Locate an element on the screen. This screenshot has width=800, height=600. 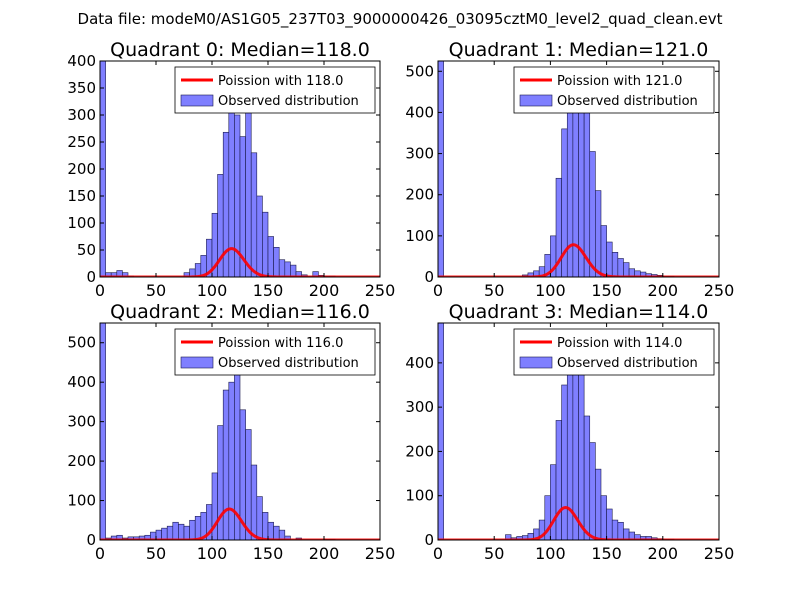
legend: Poission with 116.0 Observed distribution is located at coordinates (275, 352).